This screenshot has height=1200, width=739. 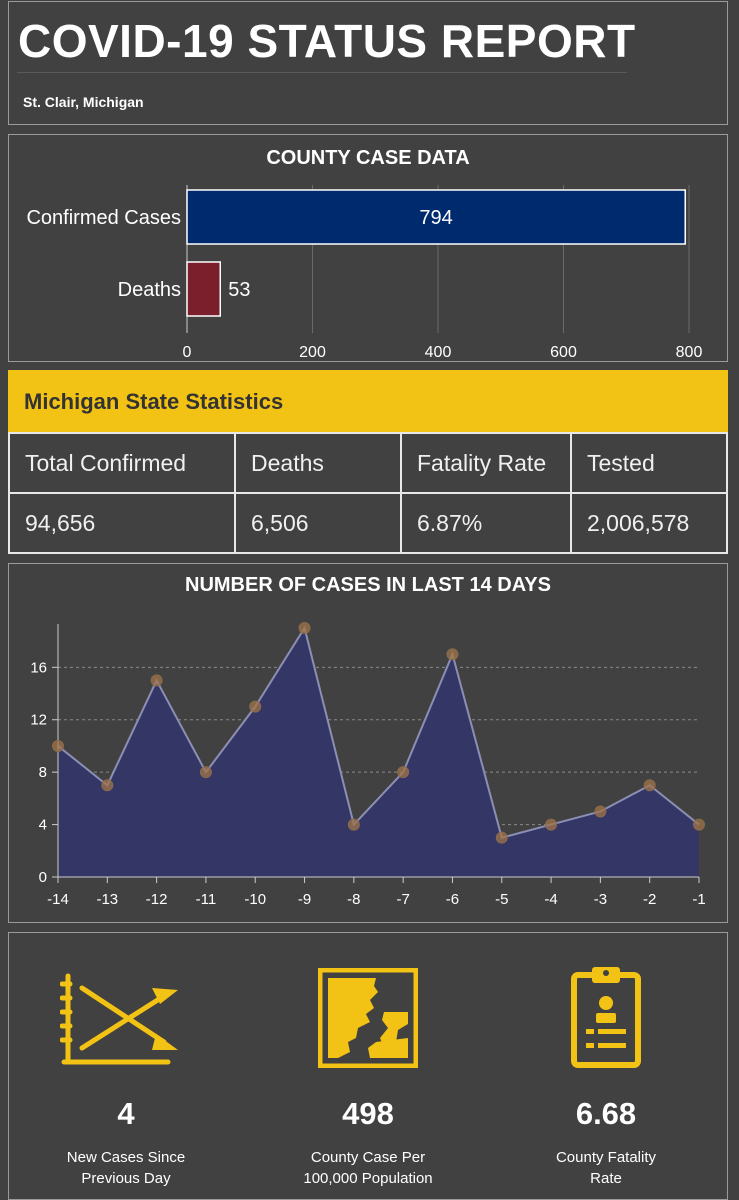 What do you see at coordinates (649, 899) in the screenshot?
I see `trend-x-tick-12: -2` at bounding box center [649, 899].